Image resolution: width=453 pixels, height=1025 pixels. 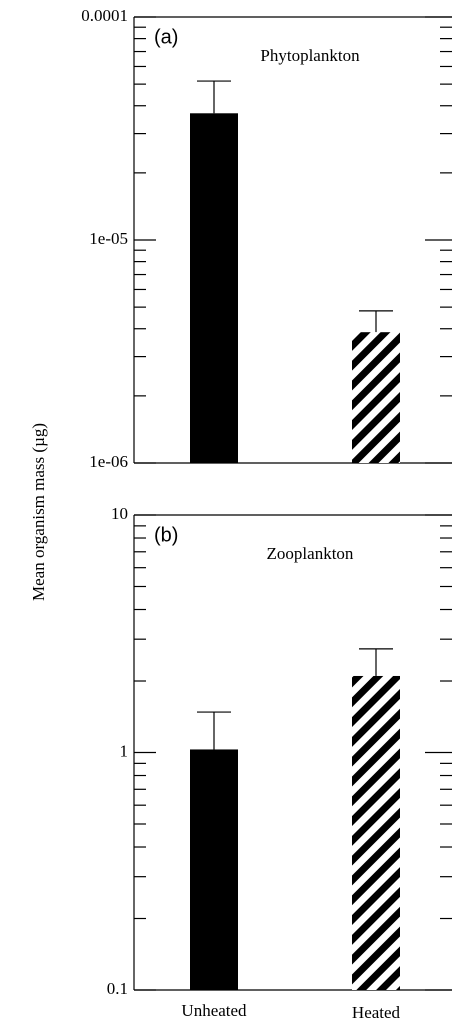 I want to click on panel-title: Phytoplankton, so click(x=310, y=55).